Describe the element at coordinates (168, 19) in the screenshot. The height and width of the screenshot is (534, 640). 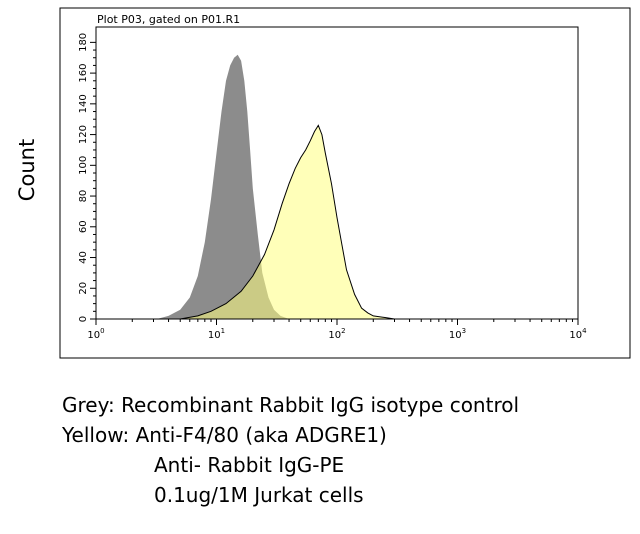
I see `plot-title: Plot P03, gated on P01.R1` at that location.